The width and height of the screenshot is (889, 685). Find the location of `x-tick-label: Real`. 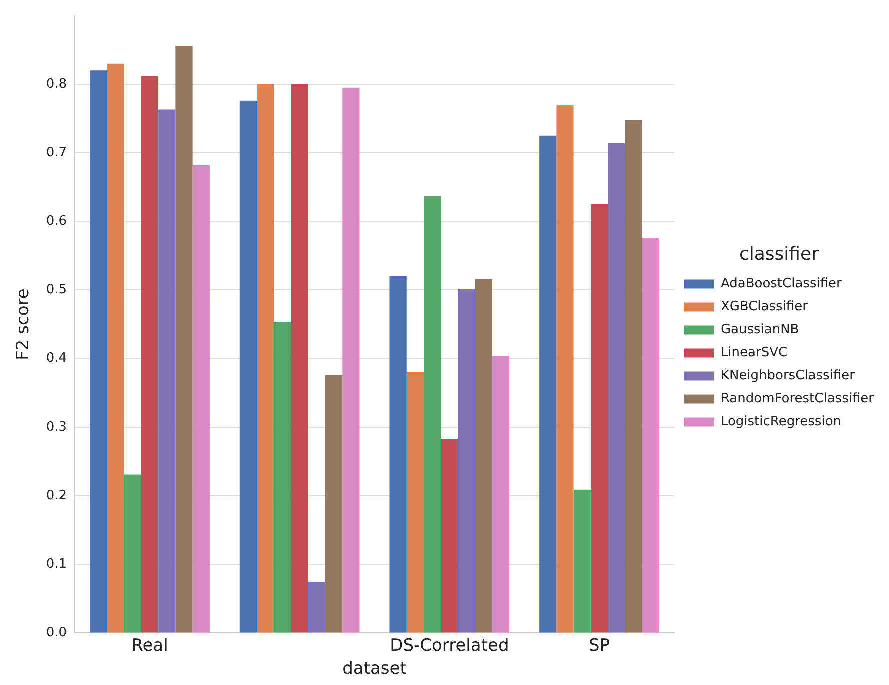

x-tick-label: Real is located at coordinates (150, 646).